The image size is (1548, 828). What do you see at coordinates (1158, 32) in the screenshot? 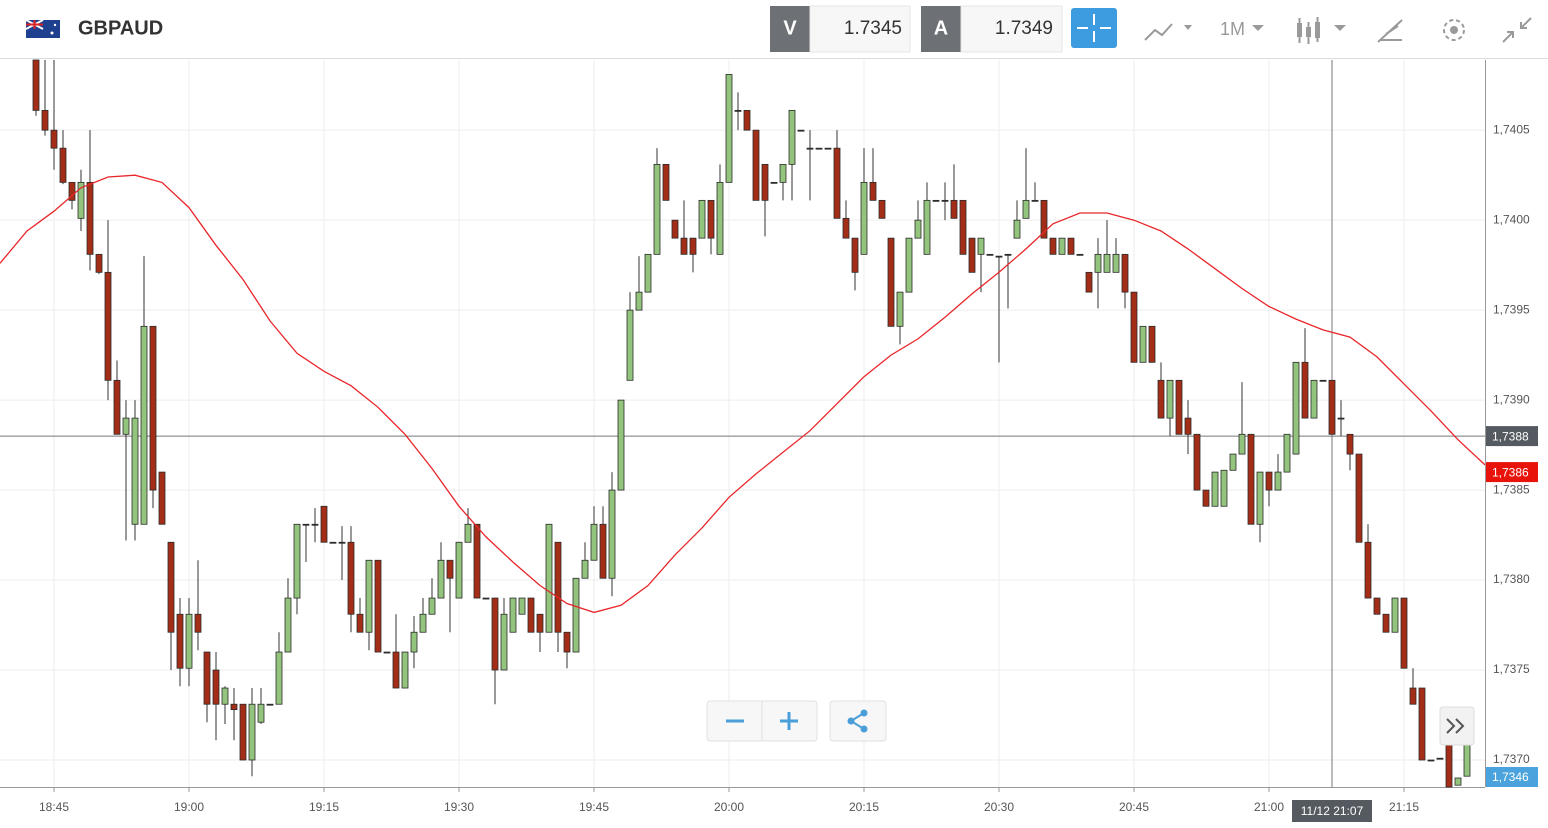
I see `chart-style-icon` at bounding box center [1158, 32].